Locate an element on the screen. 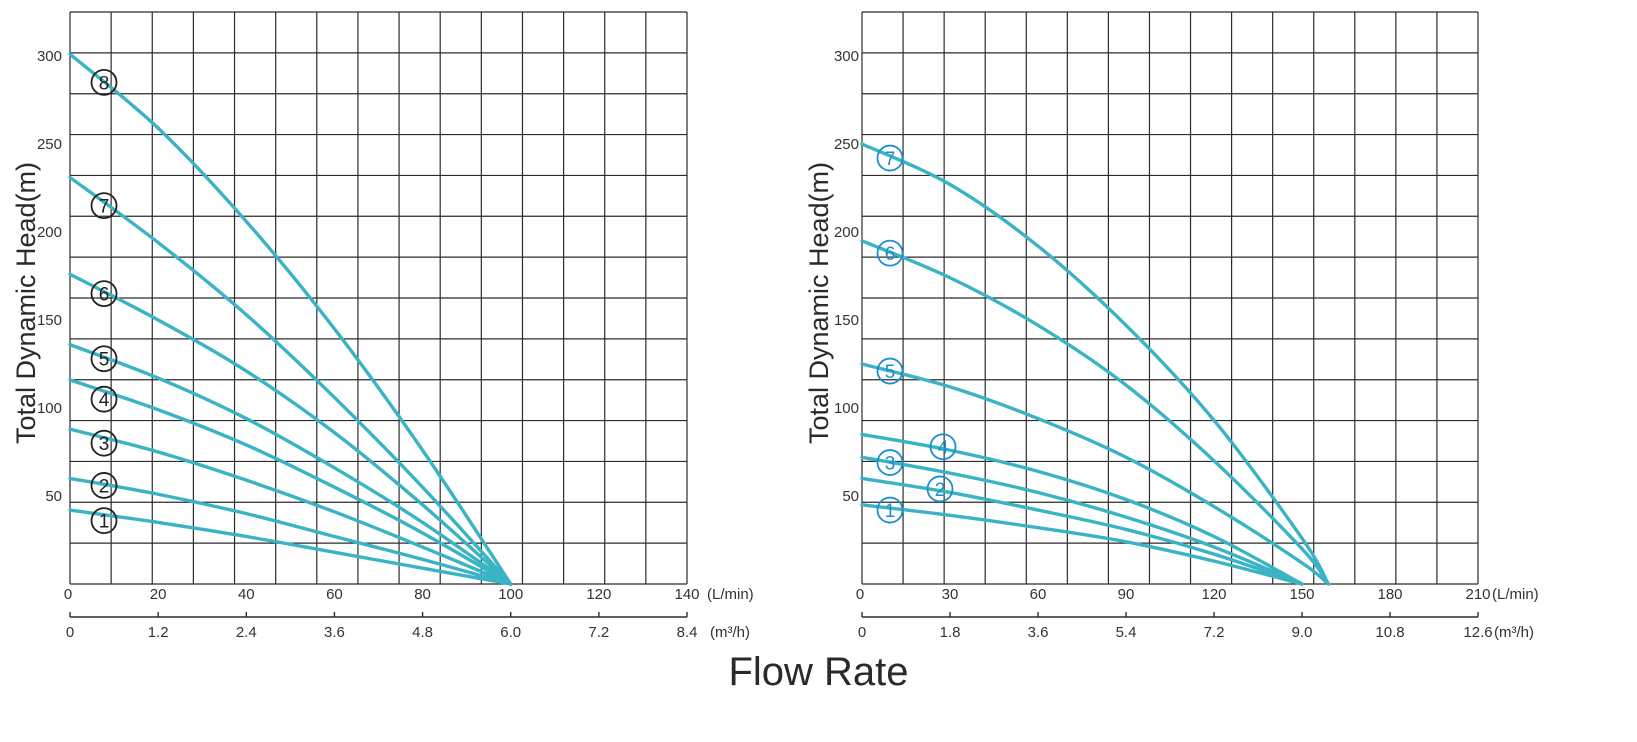 This screenshot has height=742, width=1637. x-tick-label: 80 is located at coordinates (422, 594).